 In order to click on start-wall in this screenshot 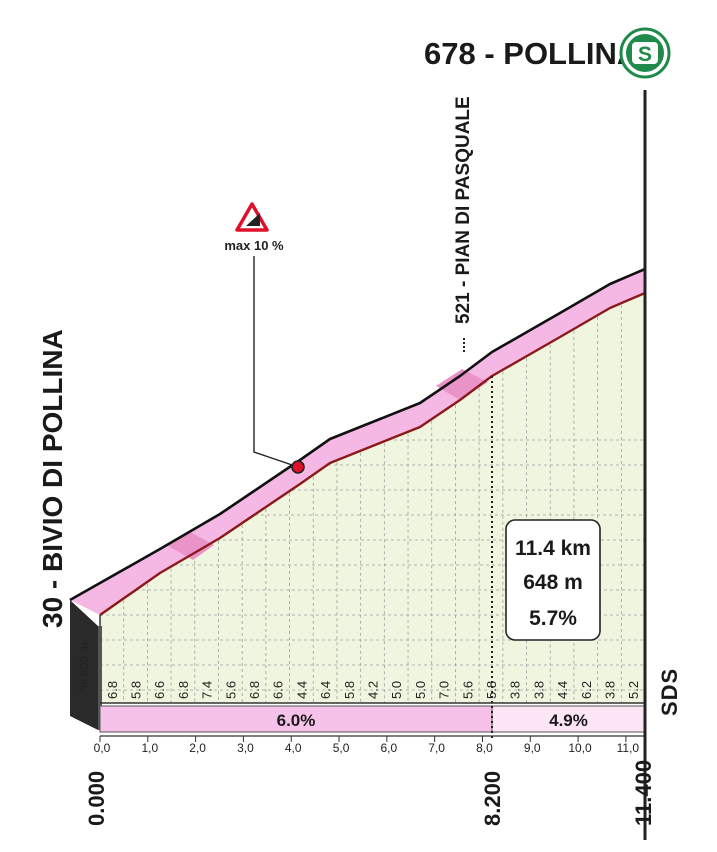, I will do `click(84, 665)`.